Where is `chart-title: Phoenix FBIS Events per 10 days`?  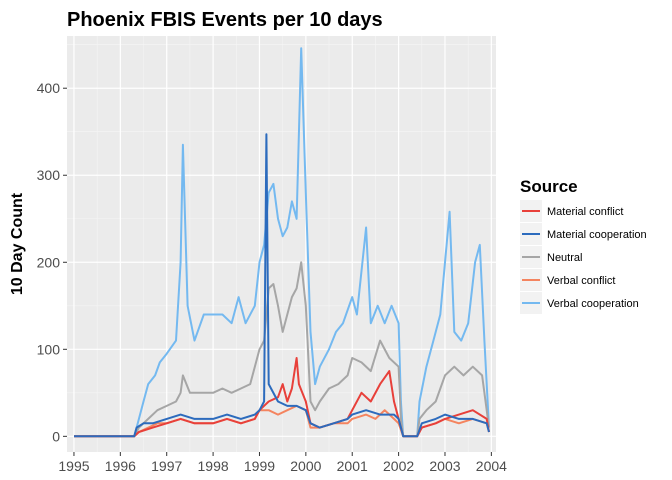
chart-title: Phoenix FBIS Events per 10 days is located at coordinates (225, 20).